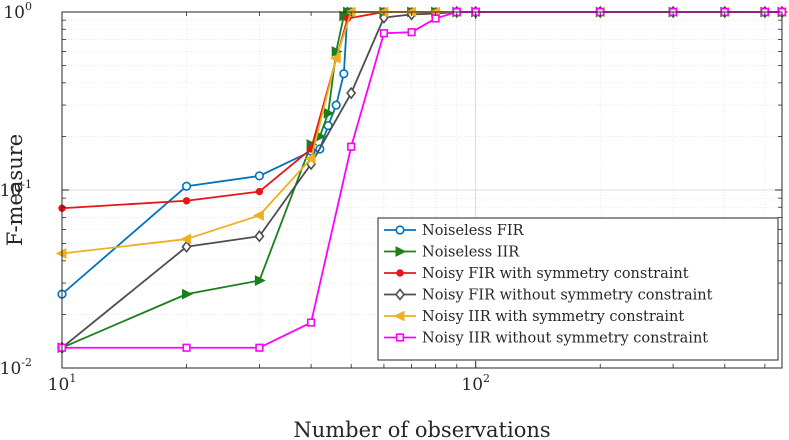 This screenshot has height=440, width=789. What do you see at coordinates (421, 429) in the screenshot?
I see `x-axis-label: Number of observations` at bounding box center [421, 429].